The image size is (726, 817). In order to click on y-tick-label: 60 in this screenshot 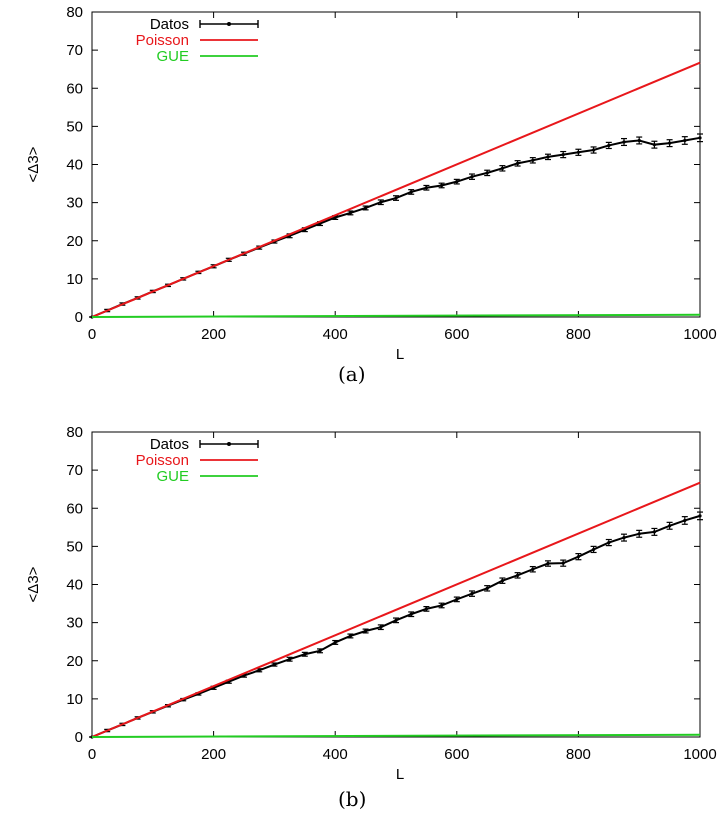, I will do `click(74, 88)`.